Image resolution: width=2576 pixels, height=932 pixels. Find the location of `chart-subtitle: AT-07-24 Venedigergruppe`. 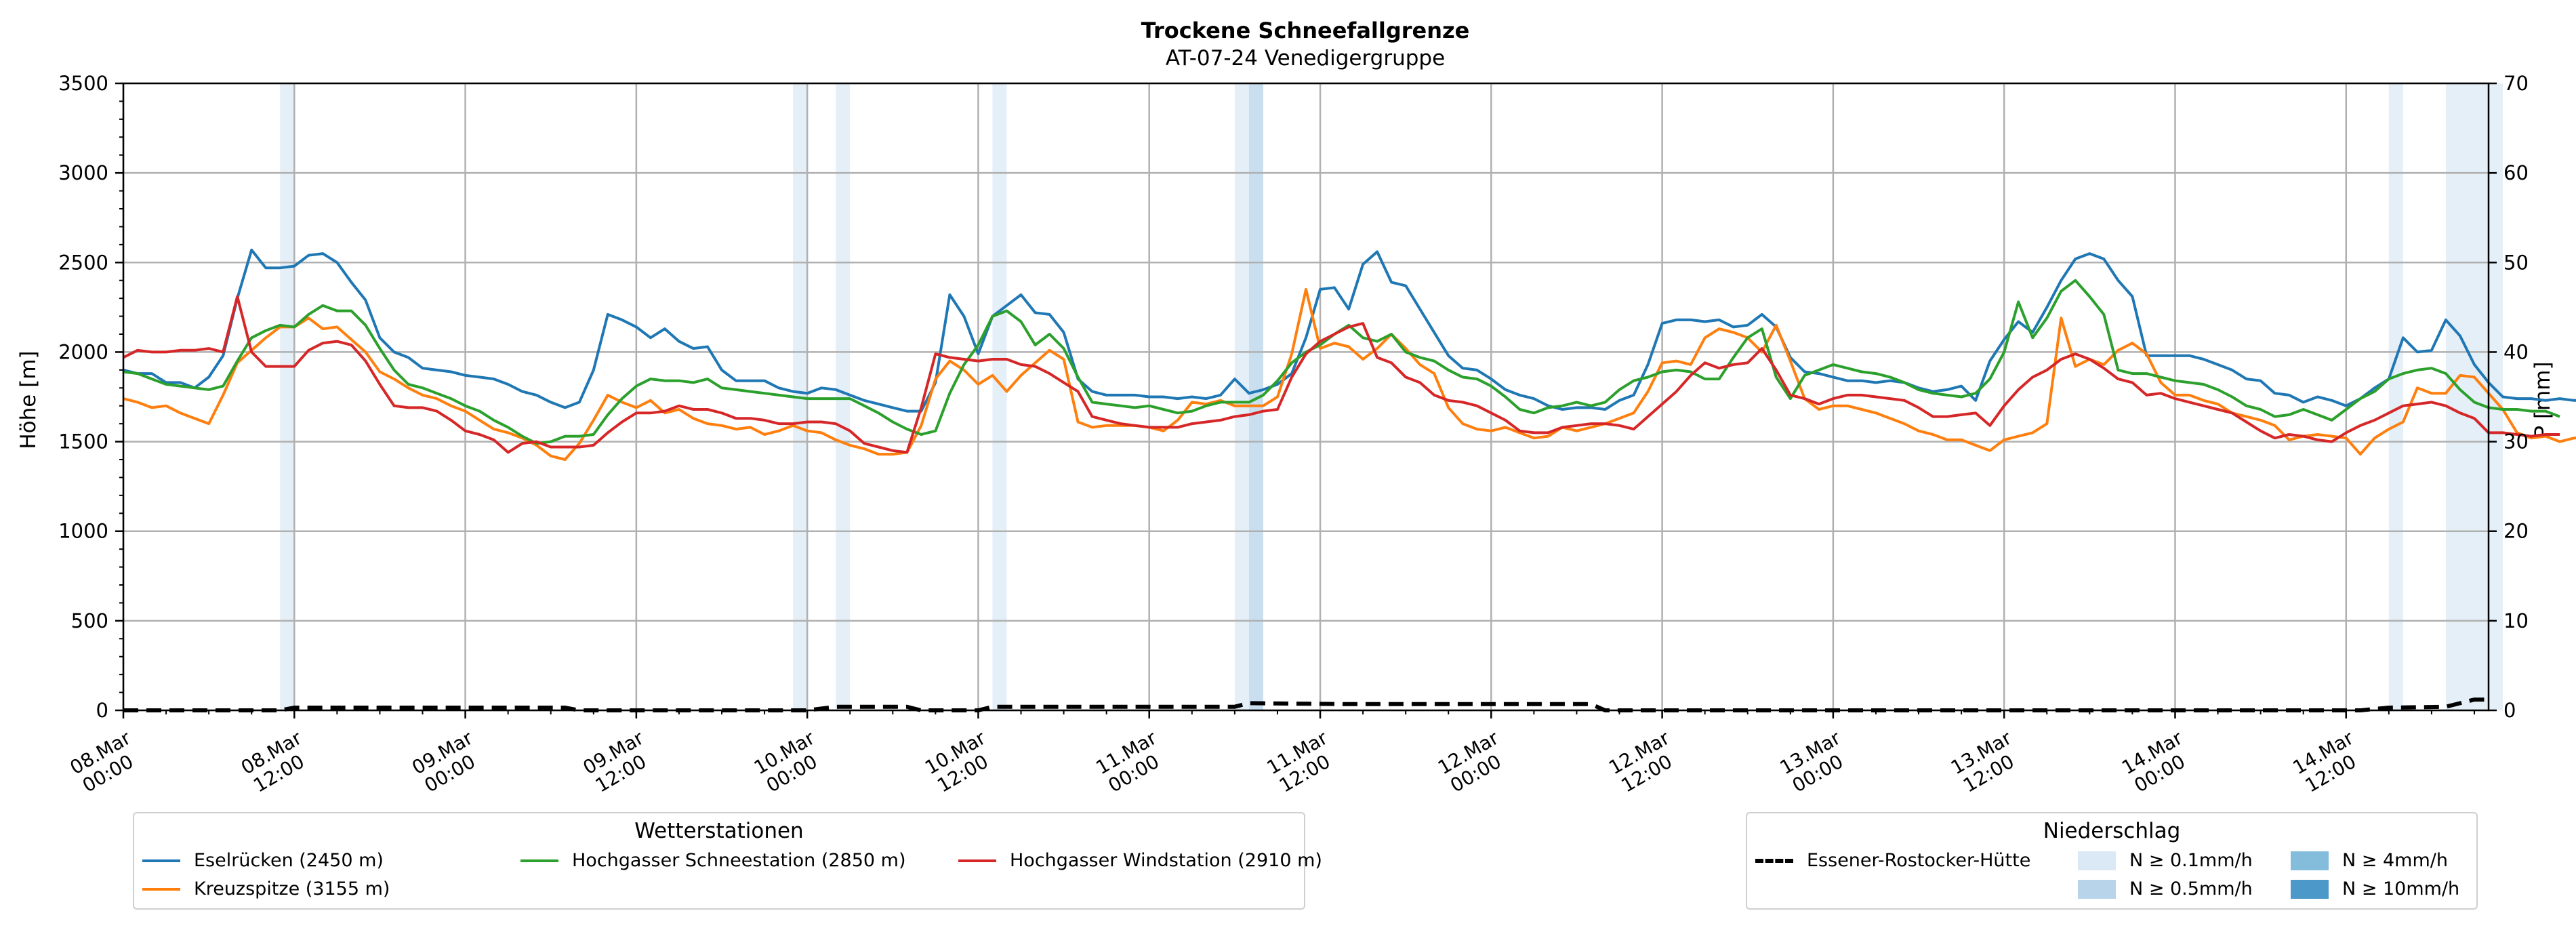

chart-subtitle: AT-07-24 Venedigergruppe is located at coordinates (1305, 58).